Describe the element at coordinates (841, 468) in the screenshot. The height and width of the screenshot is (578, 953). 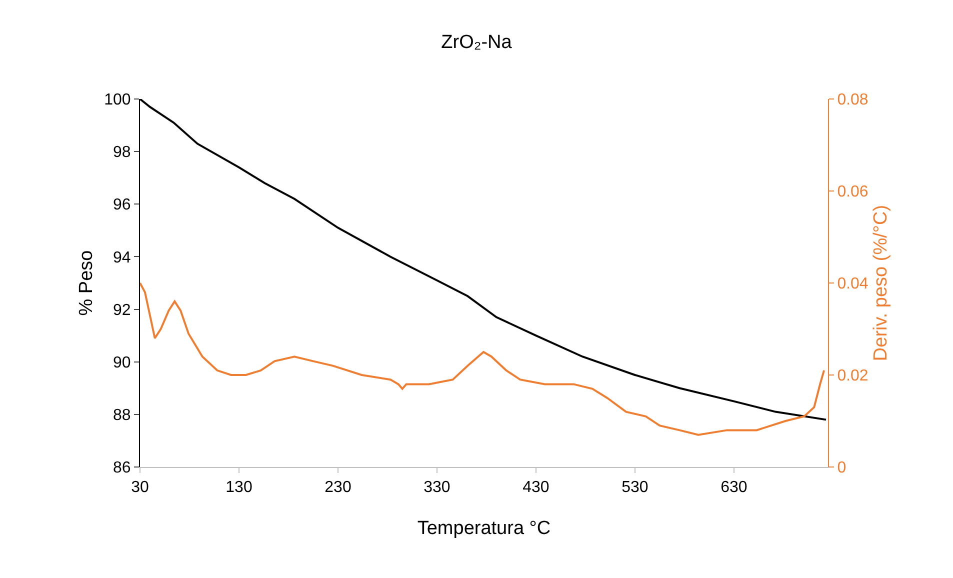
I see `y2-tick-label: 0` at that location.